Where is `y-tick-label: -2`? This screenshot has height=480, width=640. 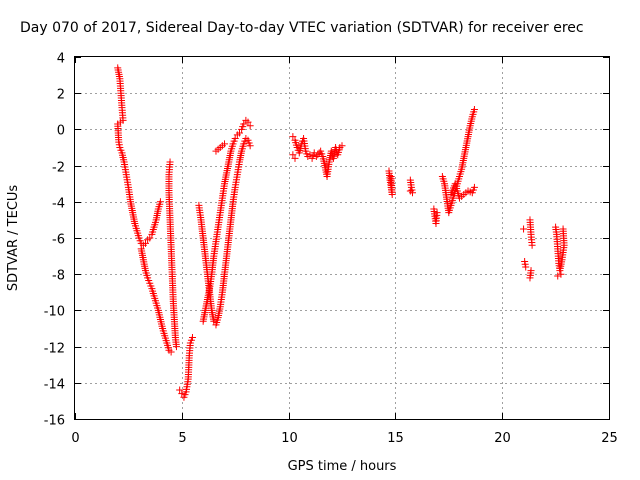
y-tick-label: -2 is located at coordinates (58, 168).